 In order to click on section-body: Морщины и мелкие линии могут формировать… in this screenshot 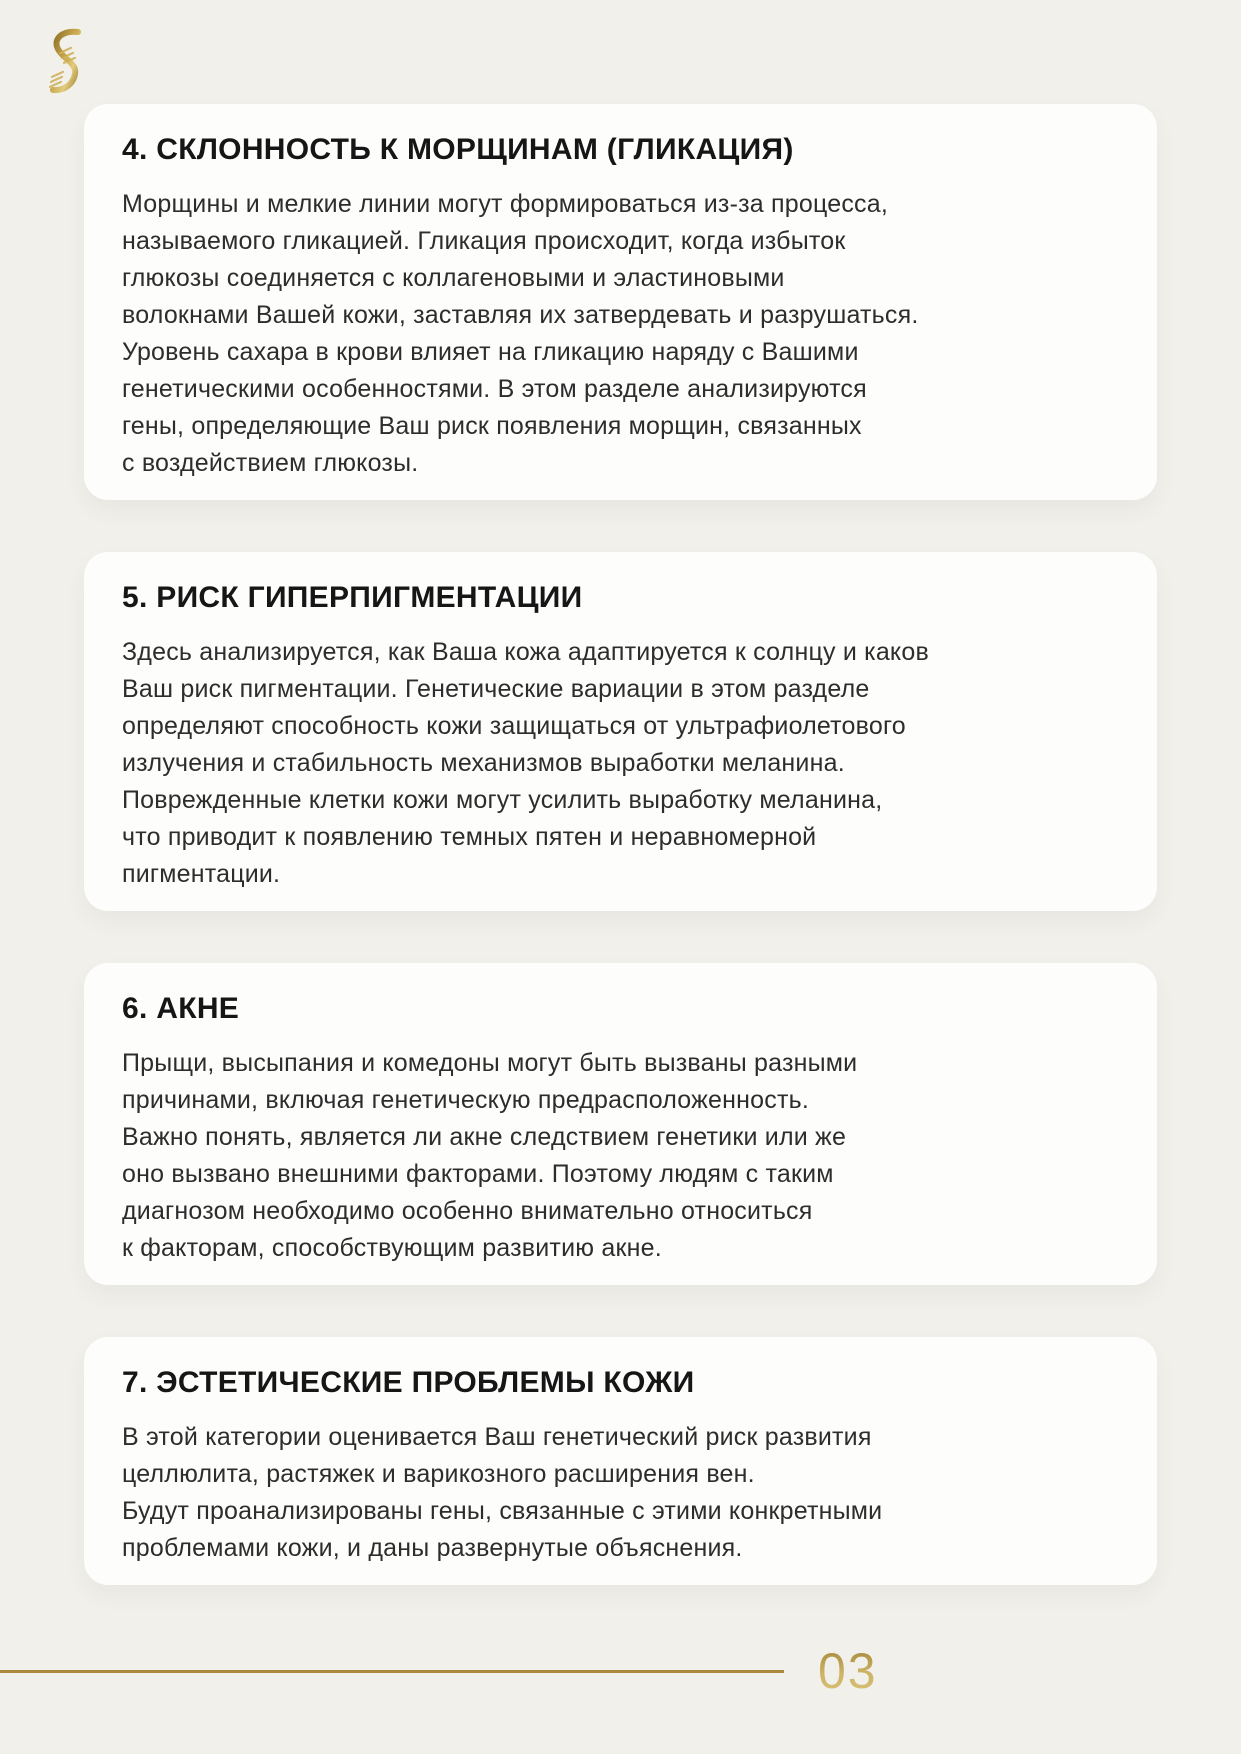, I will do `click(520, 333)`.